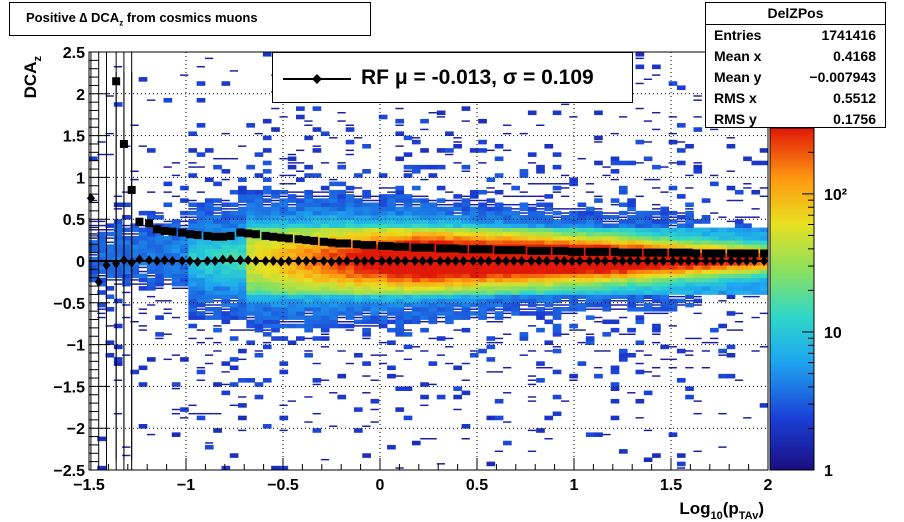 This screenshot has width=904, height=522. Describe the element at coordinates (89, 485) in the screenshot. I see `x-tick-label: −1.5` at that location.